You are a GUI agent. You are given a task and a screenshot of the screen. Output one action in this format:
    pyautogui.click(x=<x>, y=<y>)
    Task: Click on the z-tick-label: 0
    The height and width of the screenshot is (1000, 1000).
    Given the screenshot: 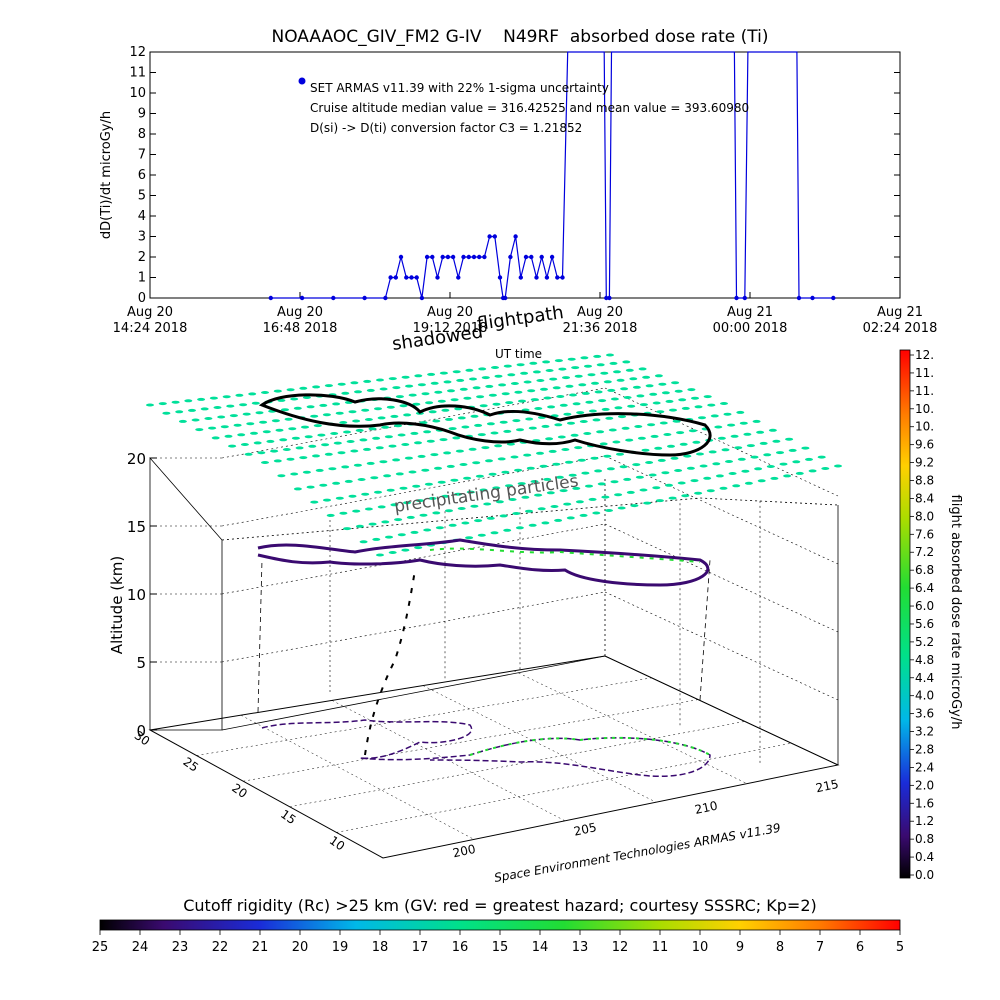 What is the action you would take?
    pyautogui.click(x=141, y=731)
    